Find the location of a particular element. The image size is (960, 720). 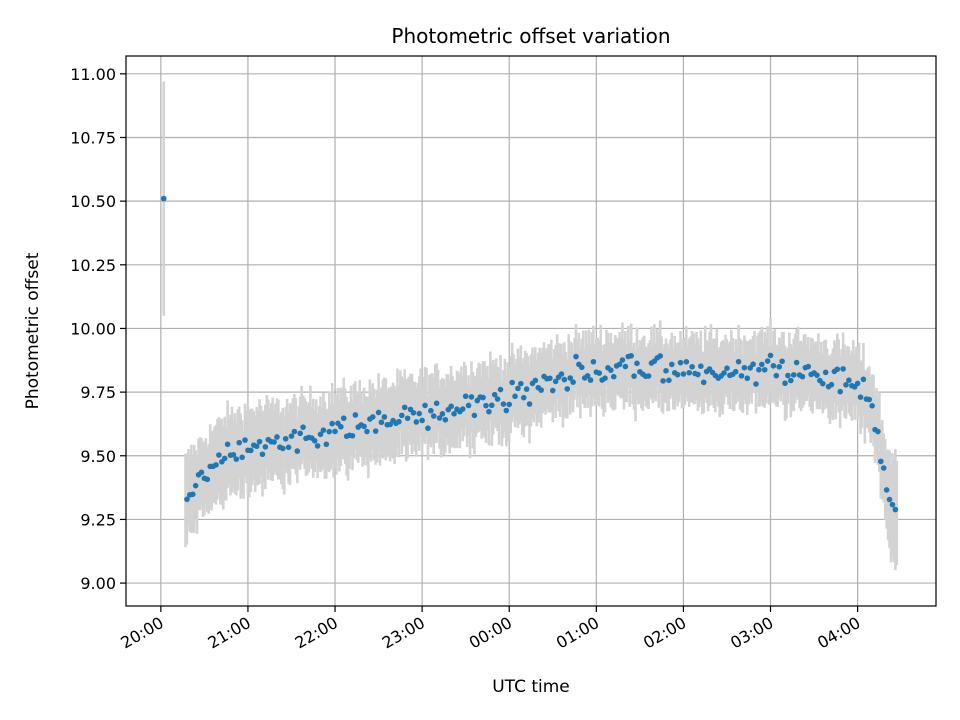

y-tick-label: 10.00 is located at coordinates (93, 328).